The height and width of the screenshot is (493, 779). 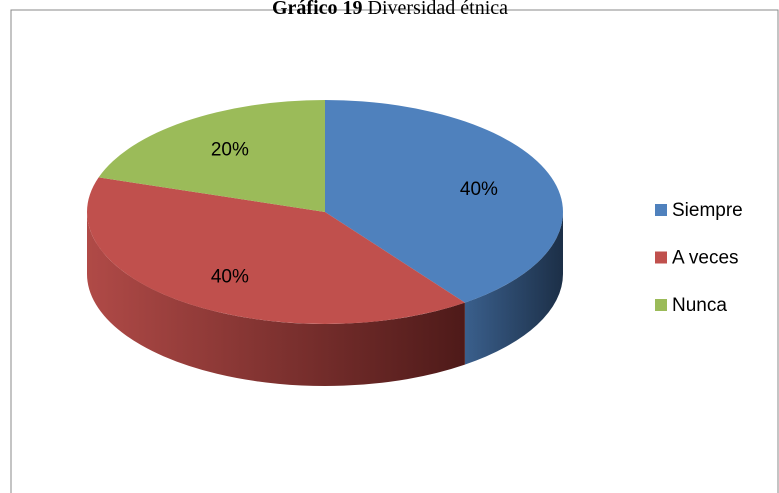 What do you see at coordinates (438, 9) in the screenshot?
I see `title-text: Diversidad étnica` at bounding box center [438, 9].